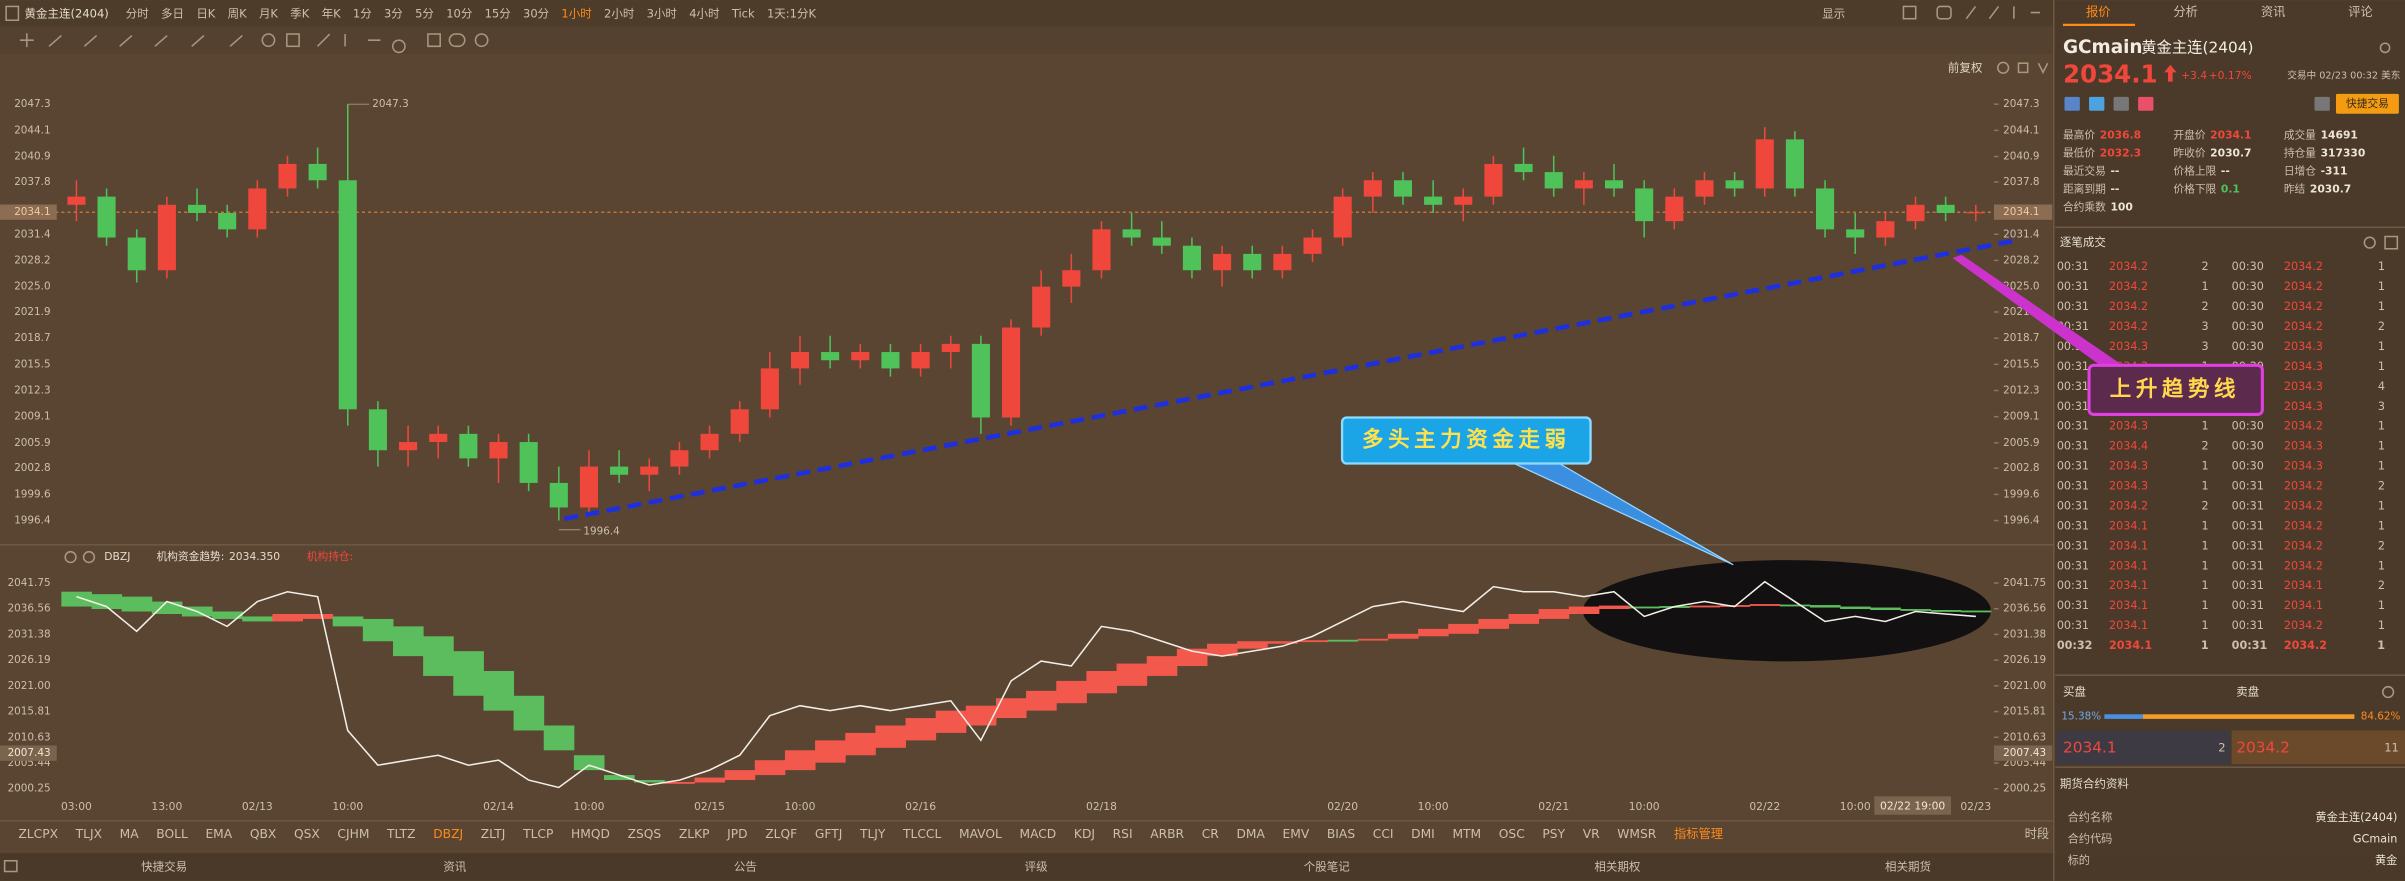 The image size is (2405, 881). What do you see at coordinates (172, 14) in the screenshot?
I see `period-tab: 多日` at bounding box center [172, 14].